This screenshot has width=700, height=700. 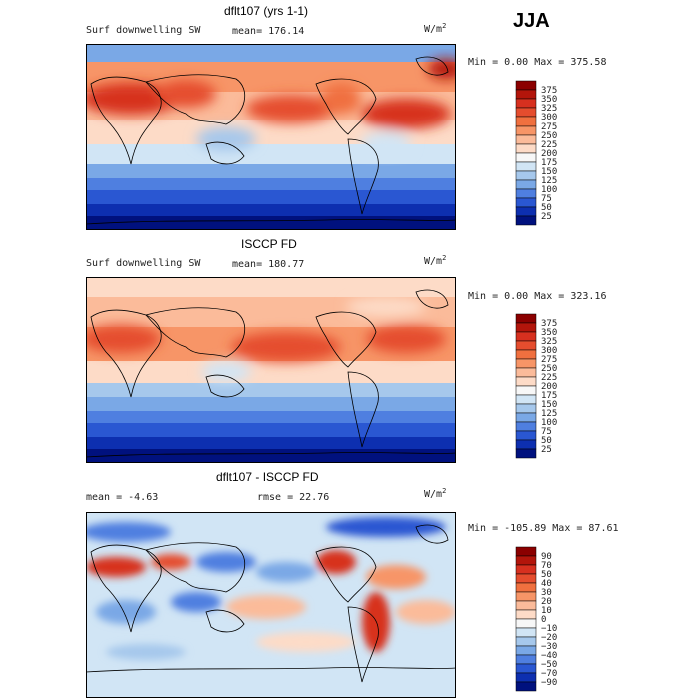 What do you see at coordinates (435, 261) in the screenshot?
I see `panel-2-units: W/m2` at bounding box center [435, 261].